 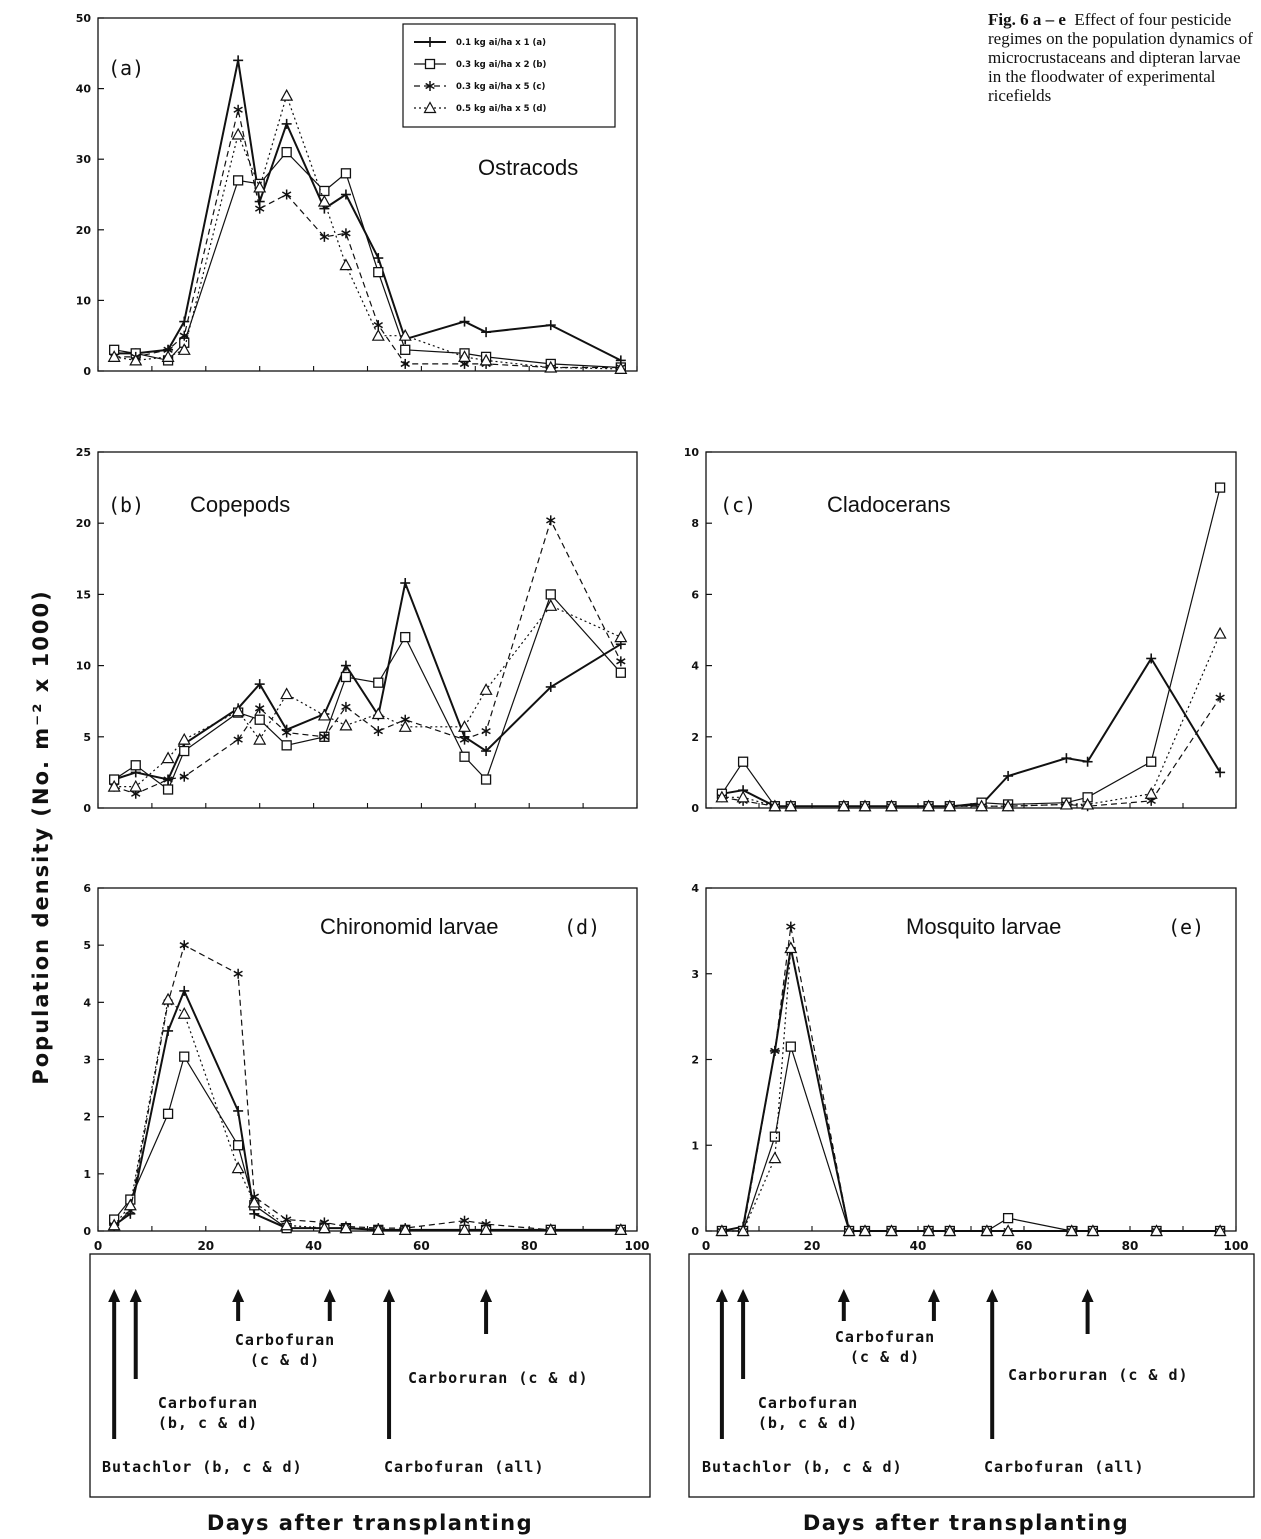 What do you see at coordinates (87, 1117) in the screenshot?
I see `y-tick-label: 2` at bounding box center [87, 1117].